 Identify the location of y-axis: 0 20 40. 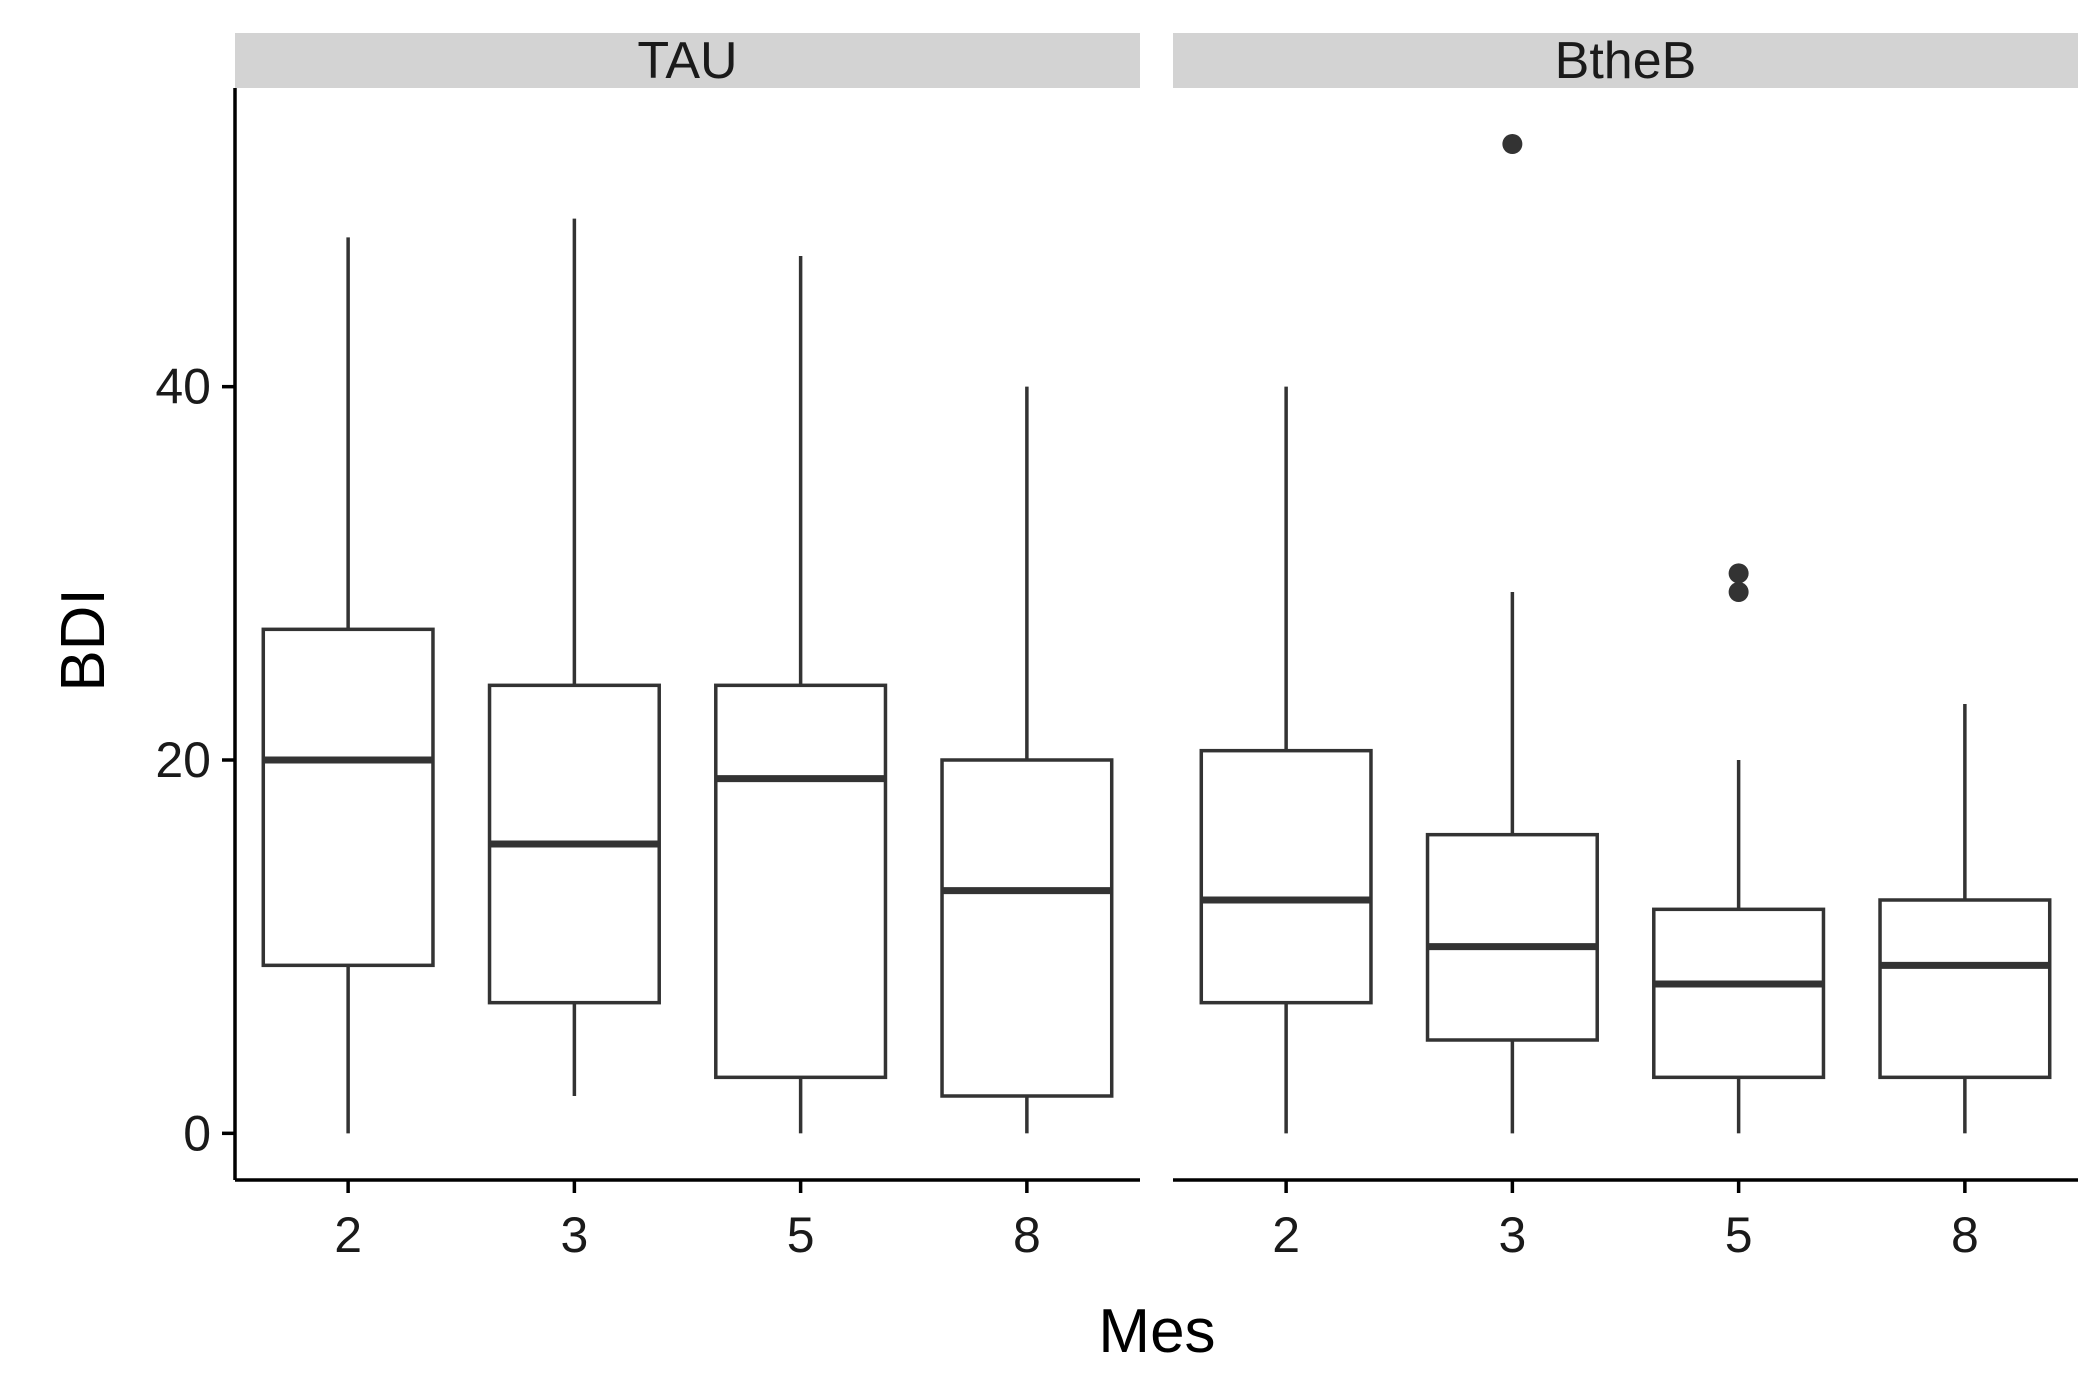
(196, 634).